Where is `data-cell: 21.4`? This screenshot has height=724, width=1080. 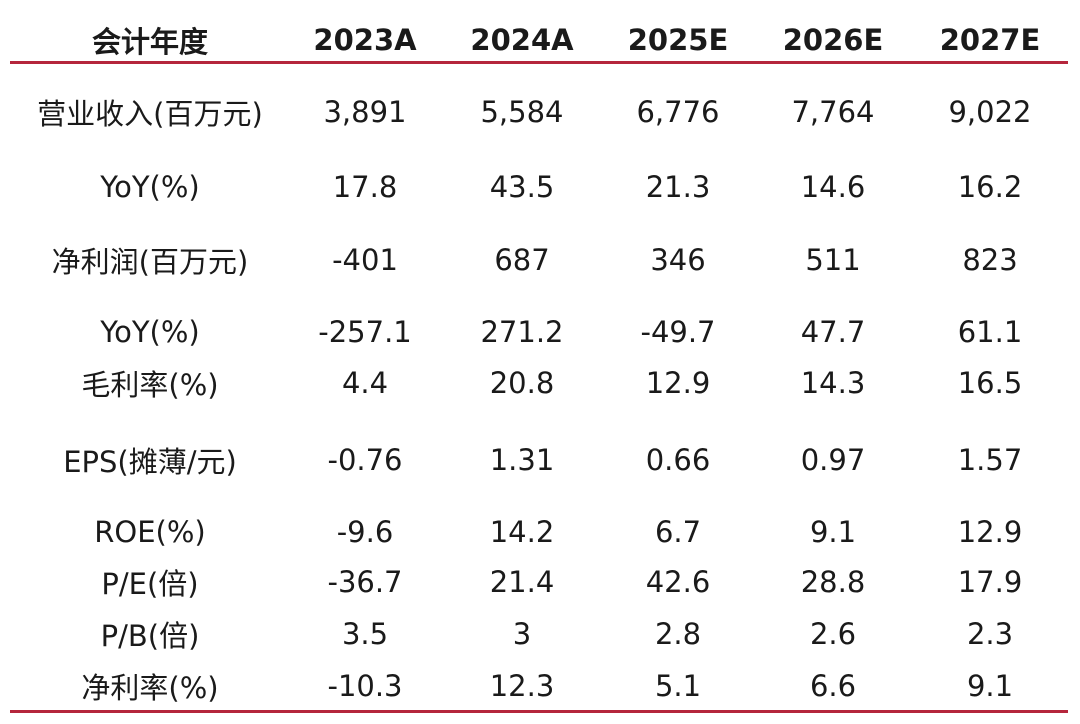 data-cell: 21.4 is located at coordinates (522, 582).